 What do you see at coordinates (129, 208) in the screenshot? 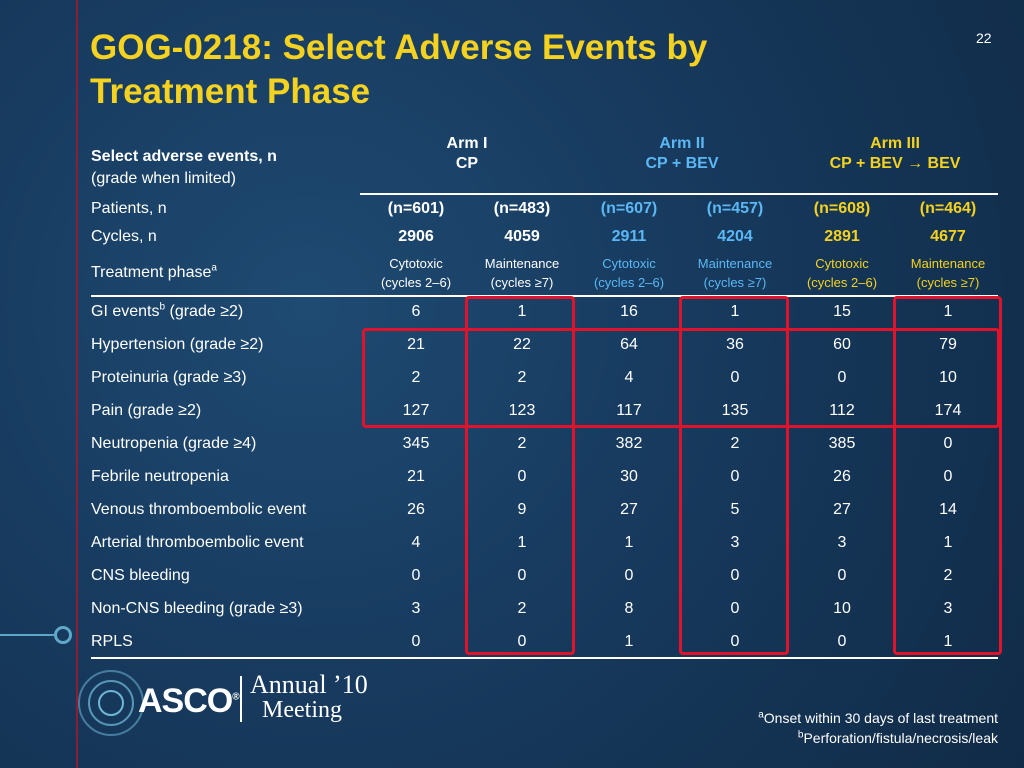
I see `patients-label: Patients, n` at bounding box center [129, 208].